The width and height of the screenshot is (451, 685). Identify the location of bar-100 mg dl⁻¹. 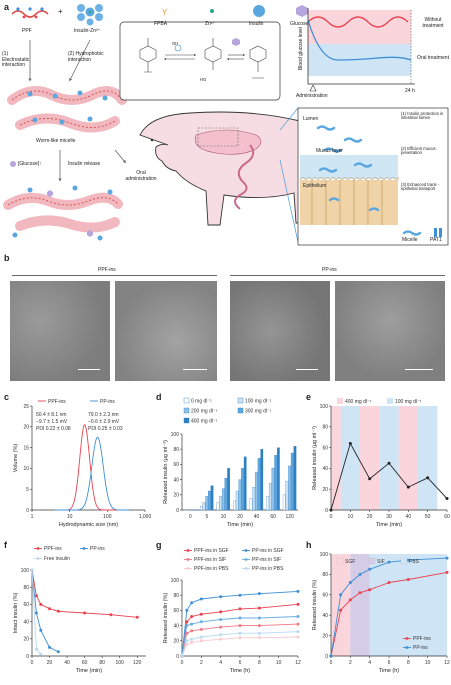
(254, 499).